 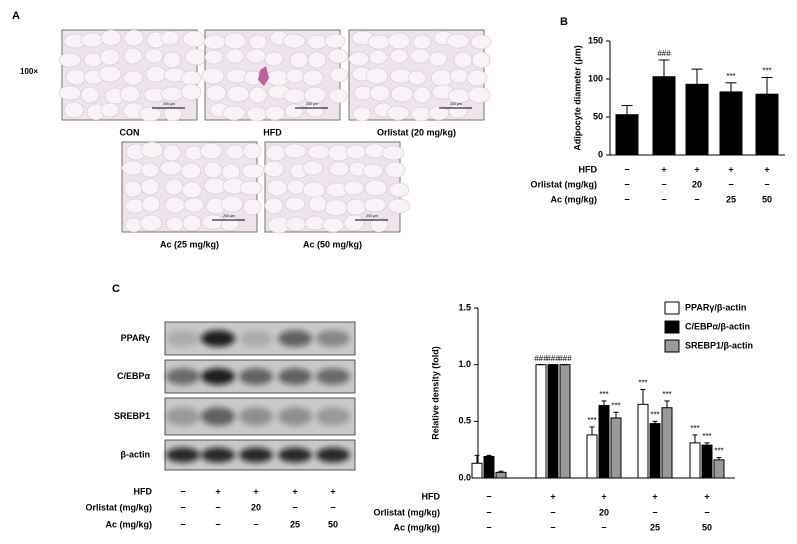 What do you see at coordinates (598, 116) in the screenshot?
I see `y-tick-label: 50` at bounding box center [598, 116].